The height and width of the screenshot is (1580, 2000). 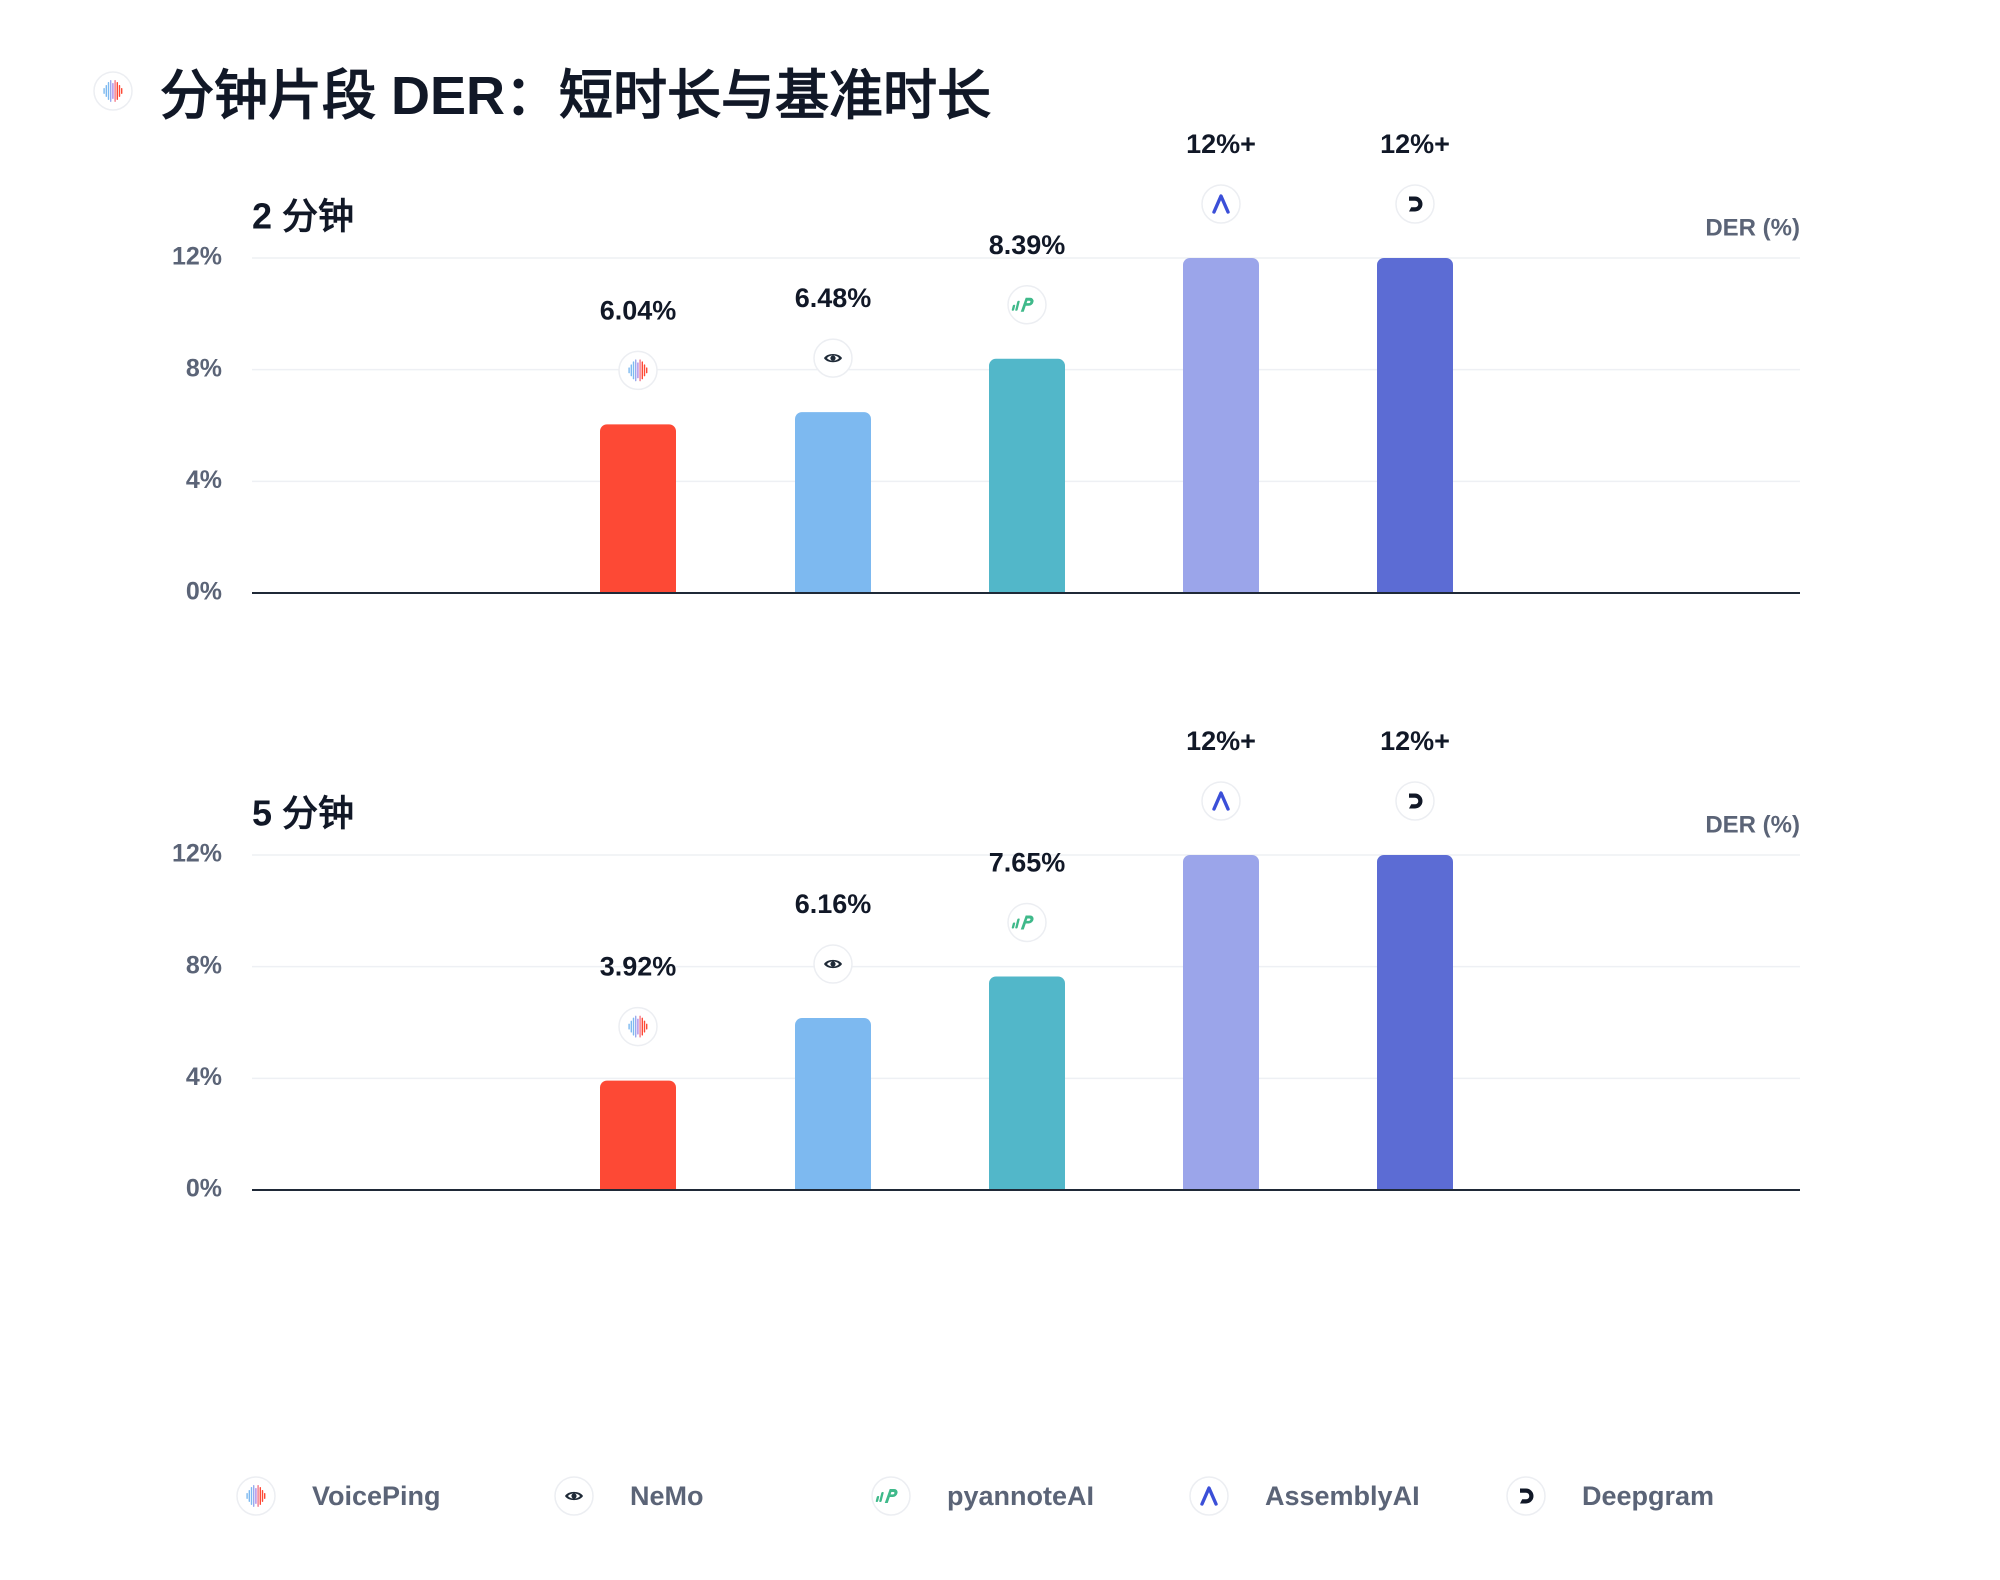 What do you see at coordinates (1648, 1495) in the screenshot?
I see `legend-label: Deepgram` at bounding box center [1648, 1495].